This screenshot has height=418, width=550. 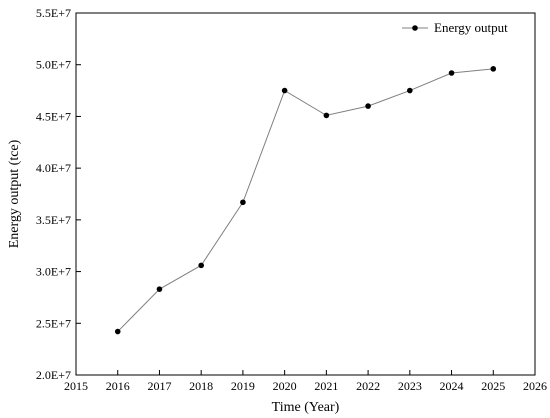 What do you see at coordinates (415, 28) in the screenshot?
I see `legend-marker` at bounding box center [415, 28].